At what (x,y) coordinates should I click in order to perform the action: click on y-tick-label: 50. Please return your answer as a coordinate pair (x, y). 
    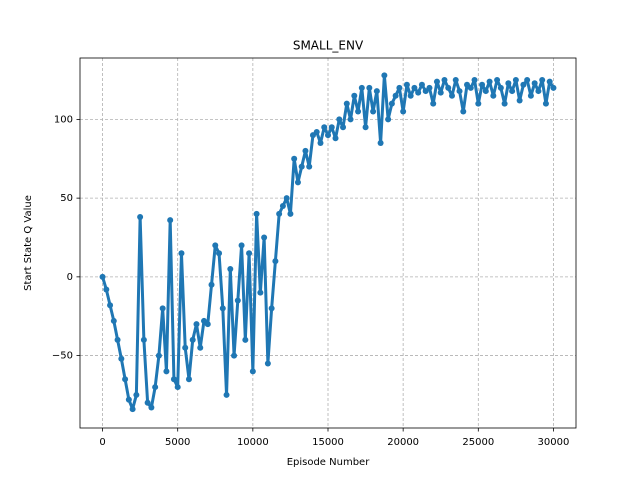
    Looking at the image, I should click on (66, 198).